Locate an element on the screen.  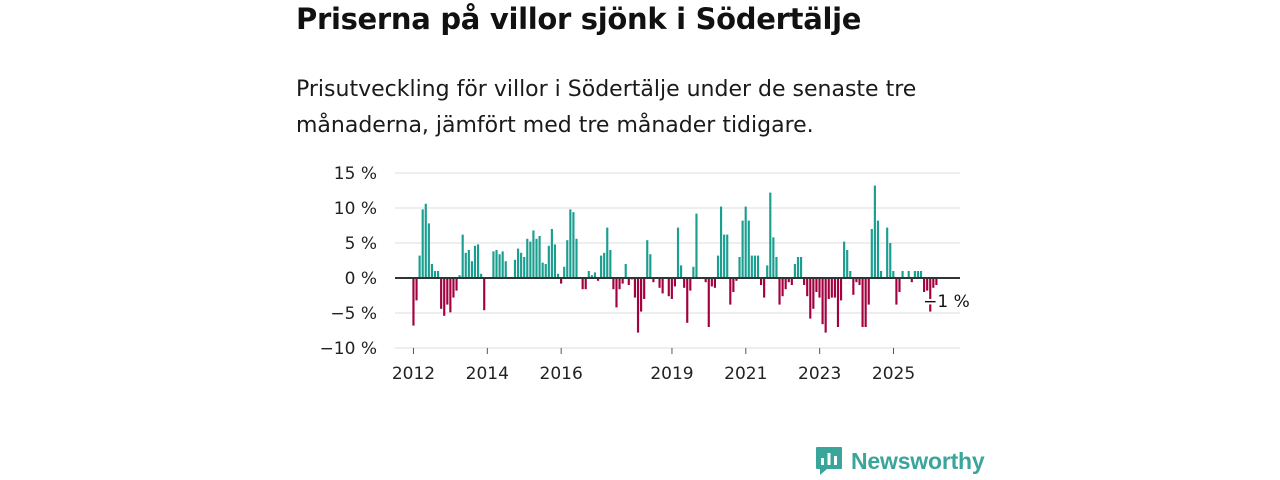
y-tick-label: 5 % is located at coordinates (361, 244).